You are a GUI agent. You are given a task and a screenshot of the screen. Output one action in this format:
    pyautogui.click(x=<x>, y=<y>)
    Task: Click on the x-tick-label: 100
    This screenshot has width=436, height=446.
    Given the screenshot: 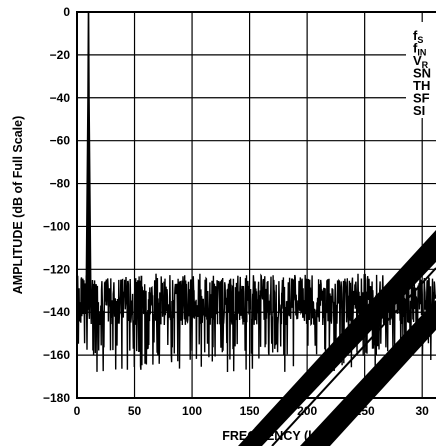 What is the action you would take?
    pyautogui.click(x=192, y=411)
    